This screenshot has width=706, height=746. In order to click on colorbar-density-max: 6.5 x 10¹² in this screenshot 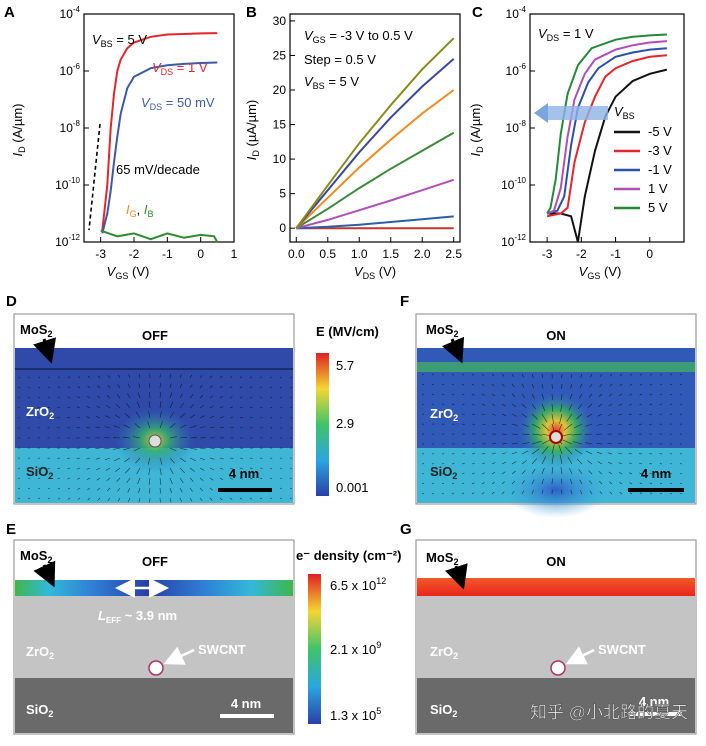, I will do `click(358, 584)`.